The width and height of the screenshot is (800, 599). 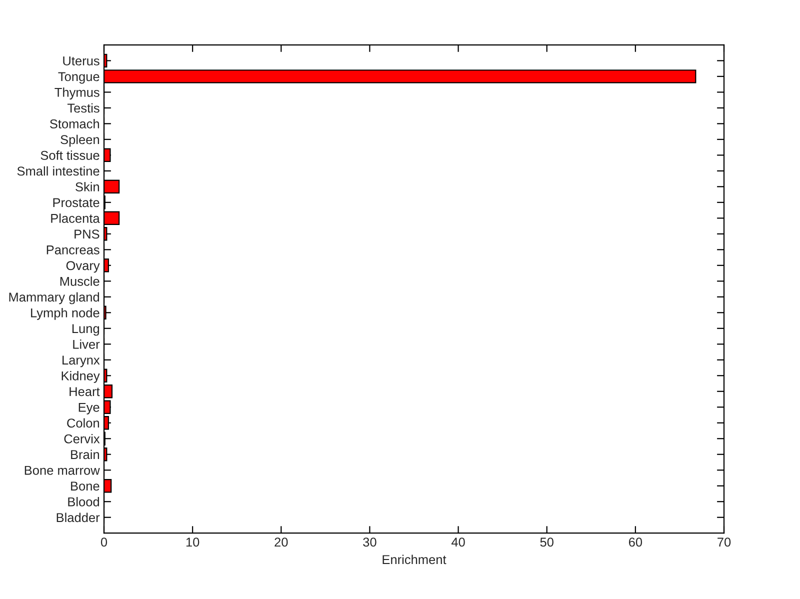 What do you see at coordinates (82, 439) in the screenshot?
I see `y-tick-label: Cervix` at bounding box center [82, 439].